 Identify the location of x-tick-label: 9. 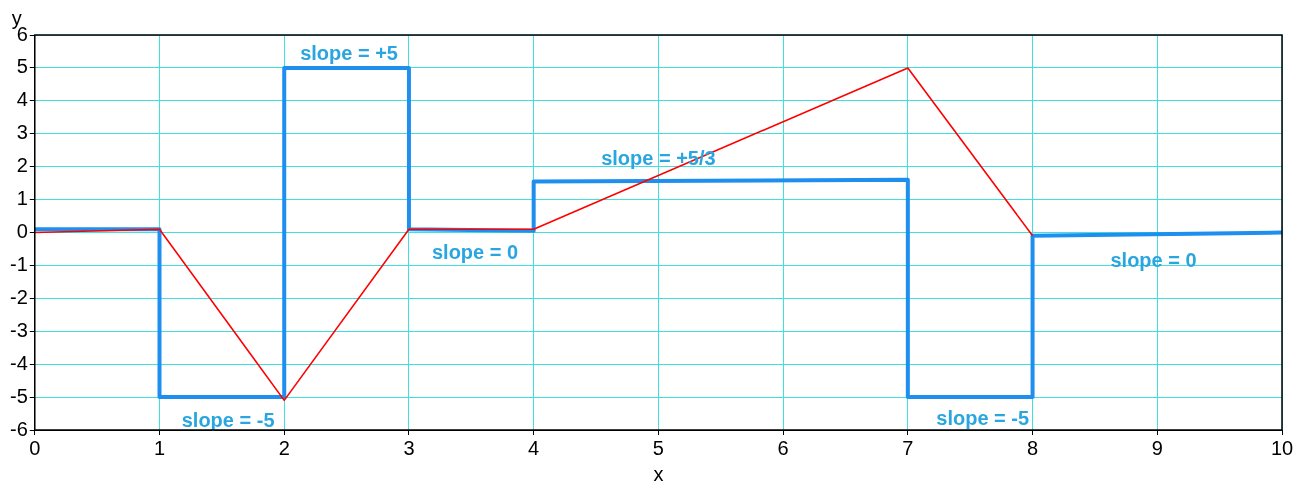
(1157, 447).